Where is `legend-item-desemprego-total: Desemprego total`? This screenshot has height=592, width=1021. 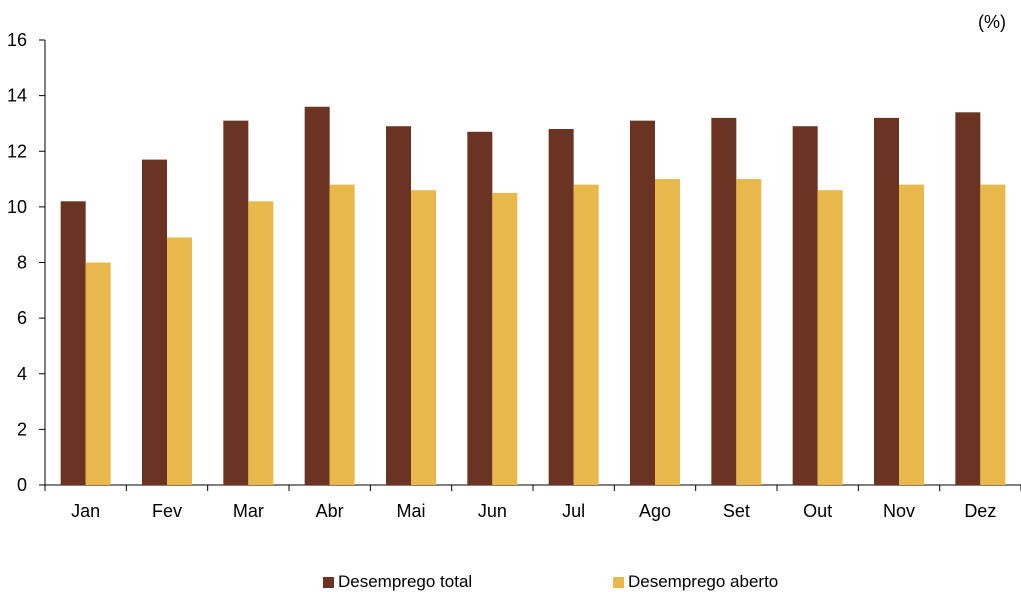
legend-item-desemprego-total: Desemprego total is located at coordinates (397, 582).